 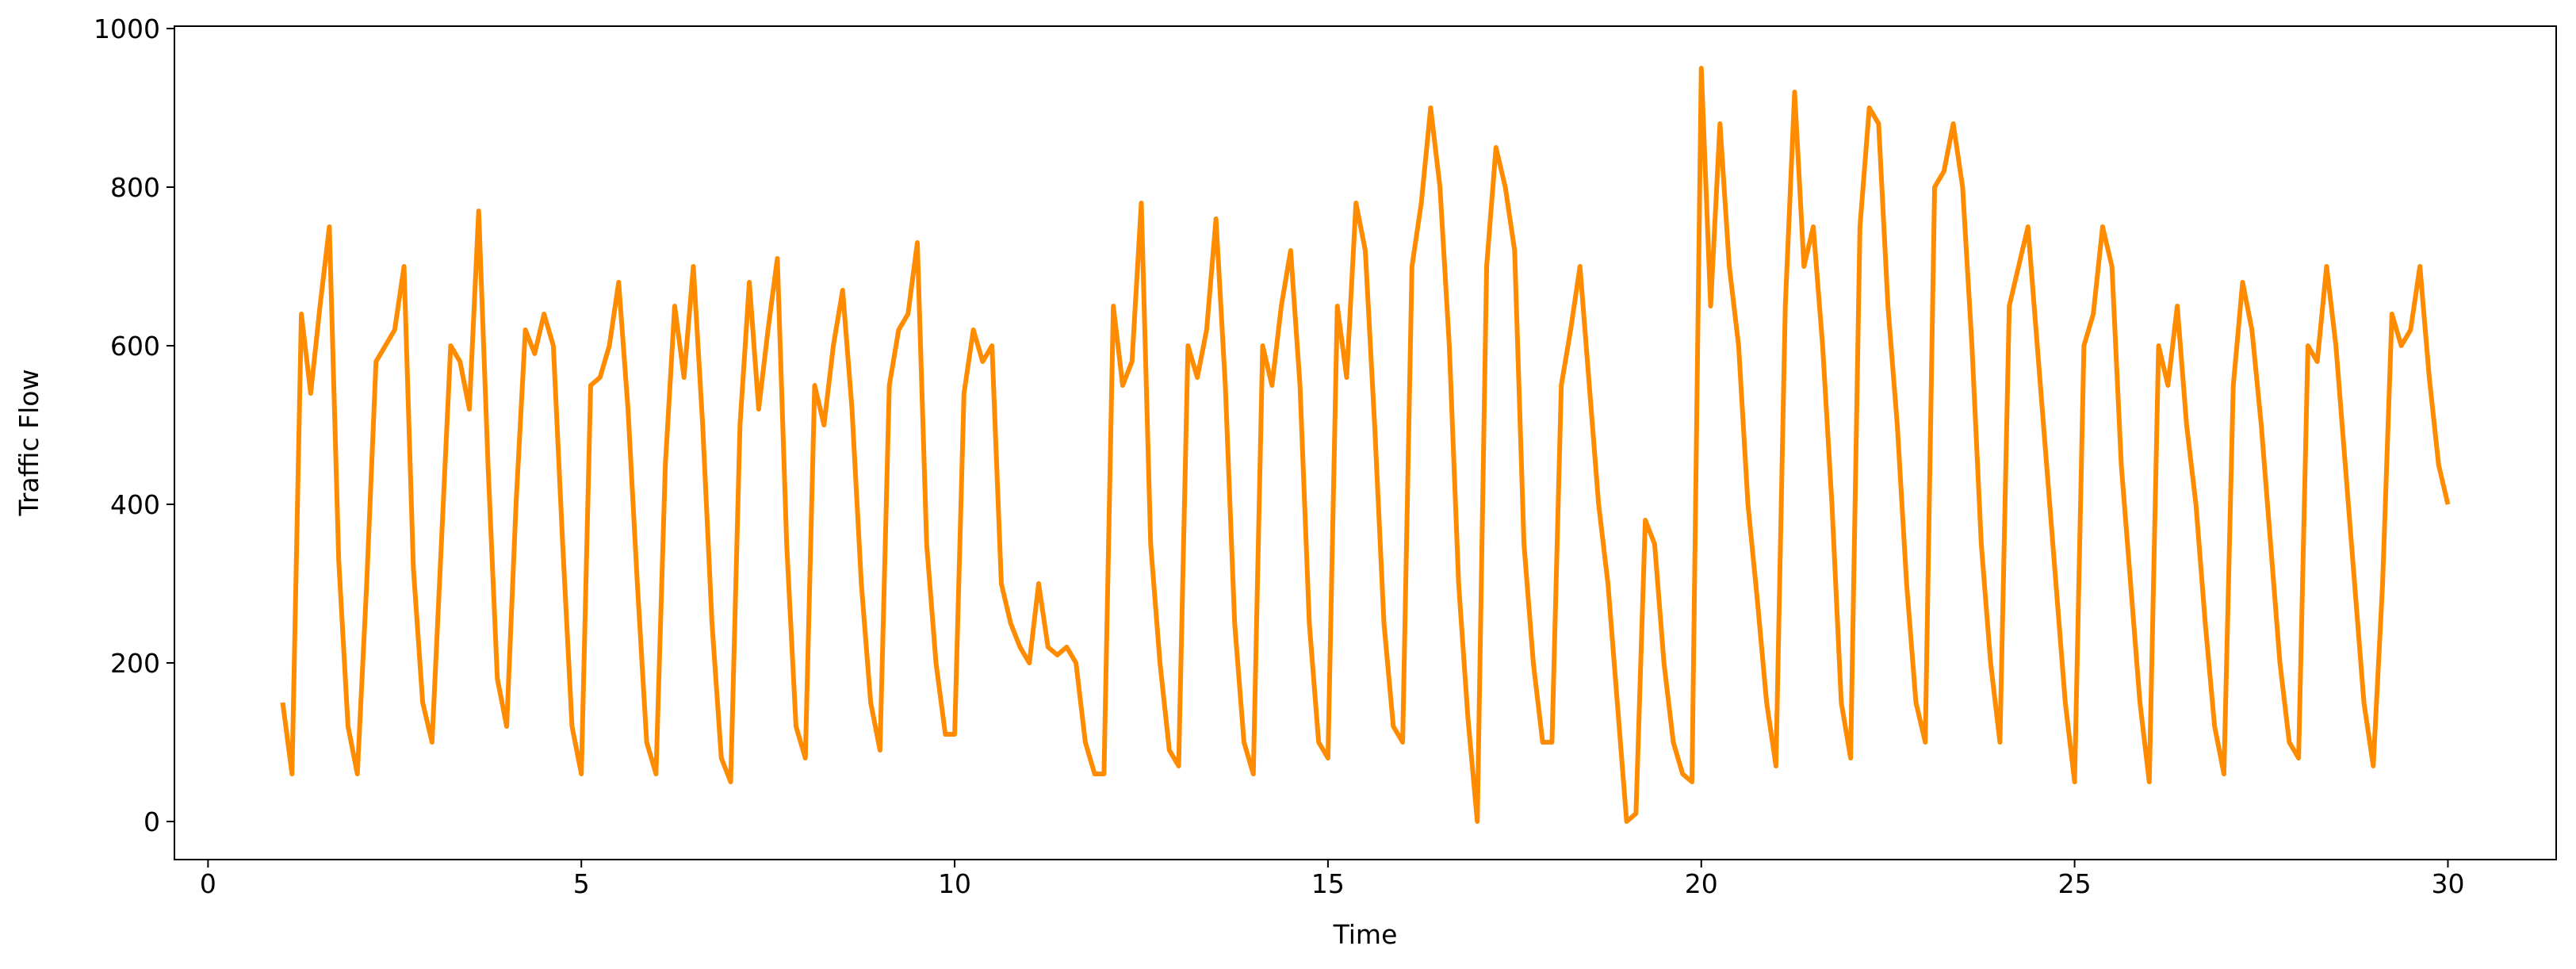 I want to click on y-tick-label: 1000, so click(x=127, y=29).